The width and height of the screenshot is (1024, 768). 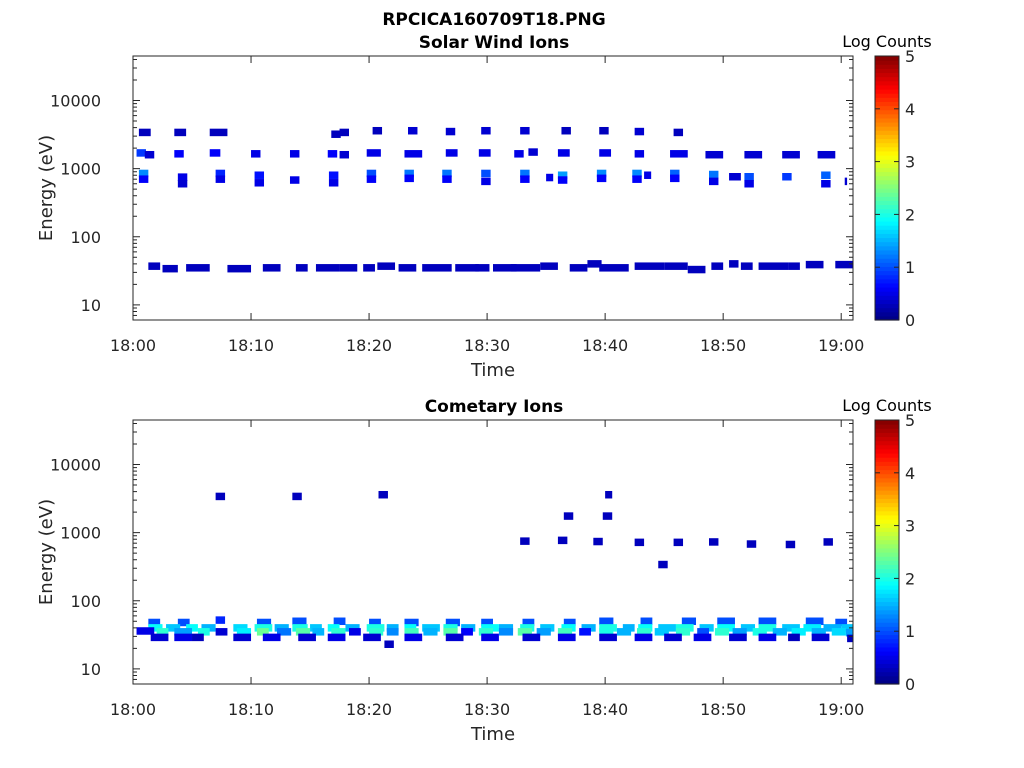 I want to click on colorbar-tick-label: 2, so click(x=910, y=214).